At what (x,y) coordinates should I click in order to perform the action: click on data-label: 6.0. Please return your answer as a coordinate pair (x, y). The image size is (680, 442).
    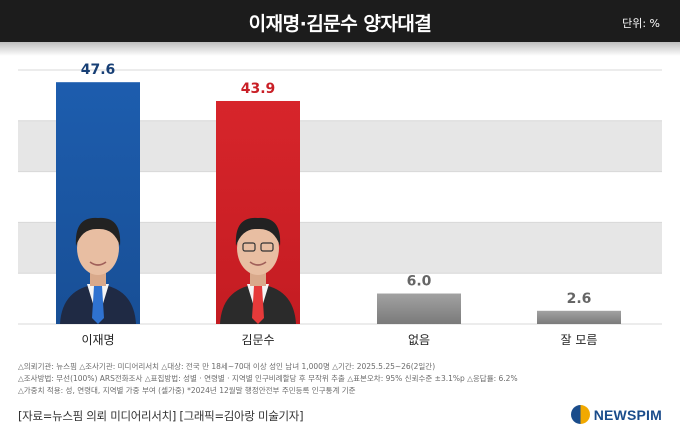
    Looking at the image, I should click on (419, 282).